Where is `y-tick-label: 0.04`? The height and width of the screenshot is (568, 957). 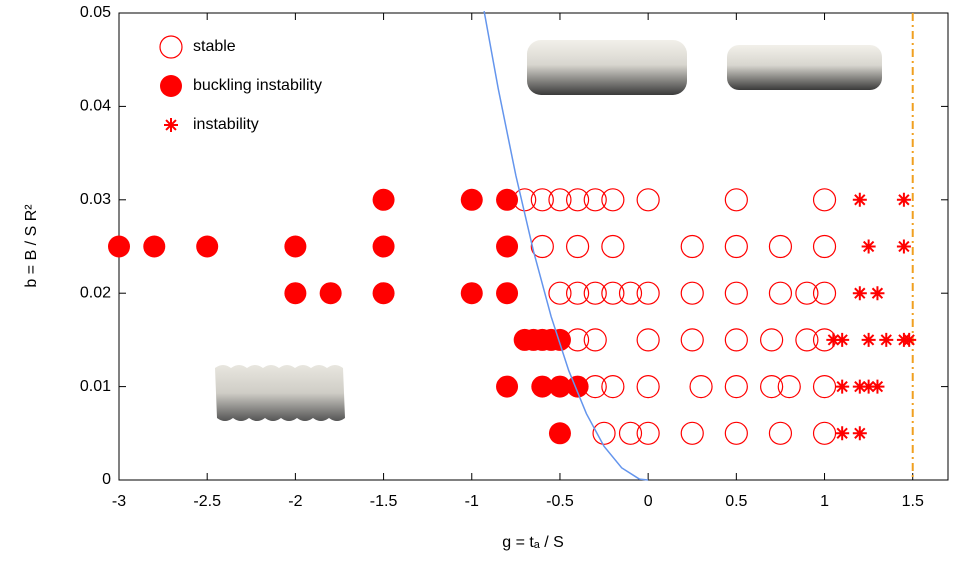
y-tick-label: 0.04 is located at coordinates (95, 106).